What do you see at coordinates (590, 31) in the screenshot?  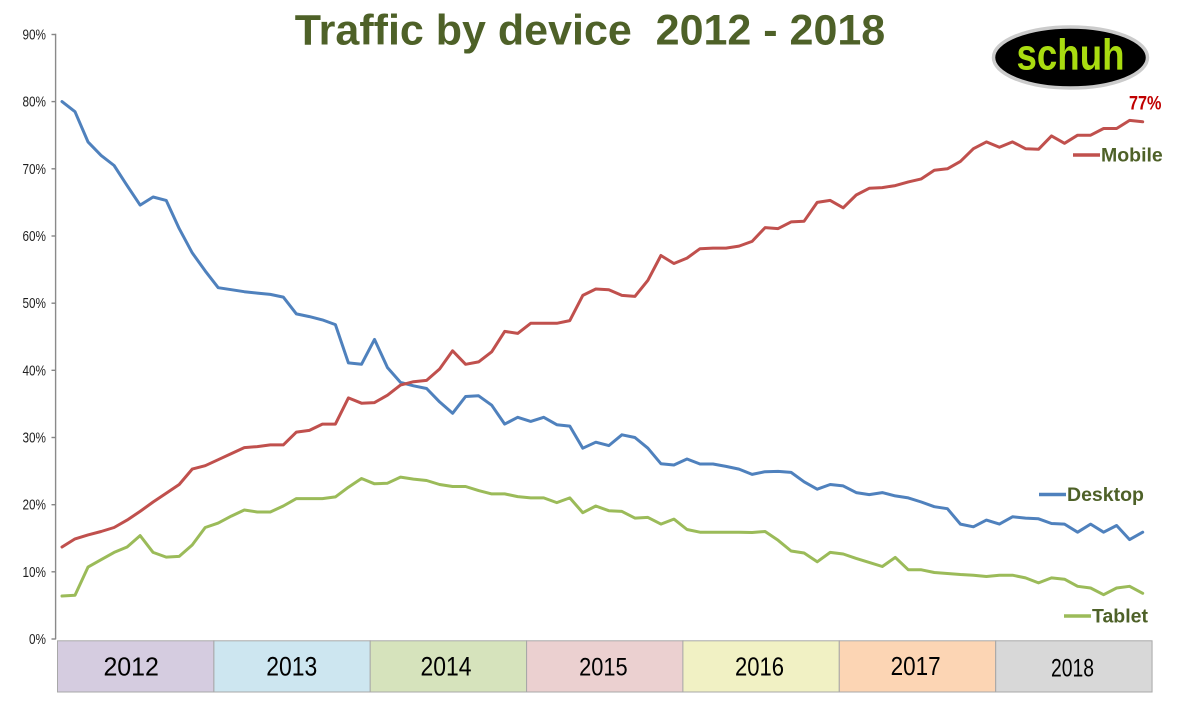 I see `svg-text: Traffic by device 2012 - 2018` at bounding box center [590, 31].